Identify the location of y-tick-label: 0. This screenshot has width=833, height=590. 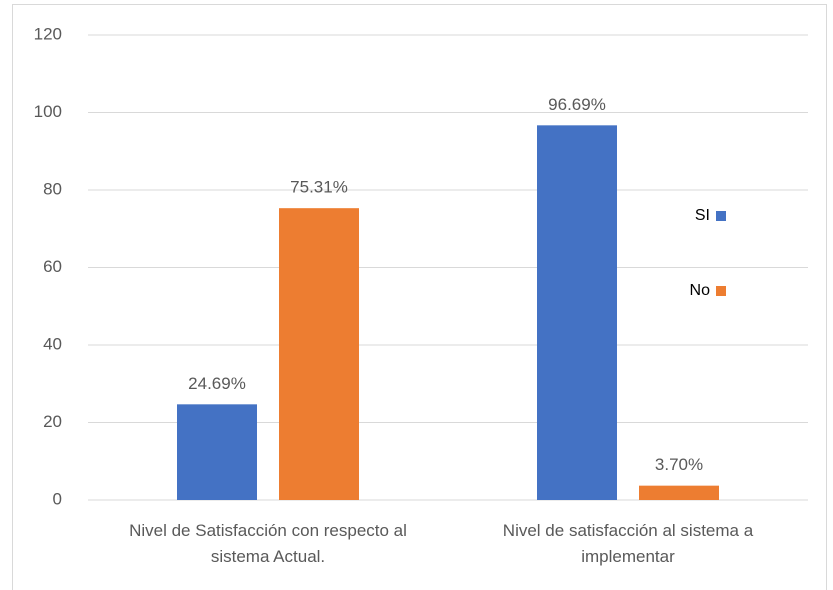
(57, 498).